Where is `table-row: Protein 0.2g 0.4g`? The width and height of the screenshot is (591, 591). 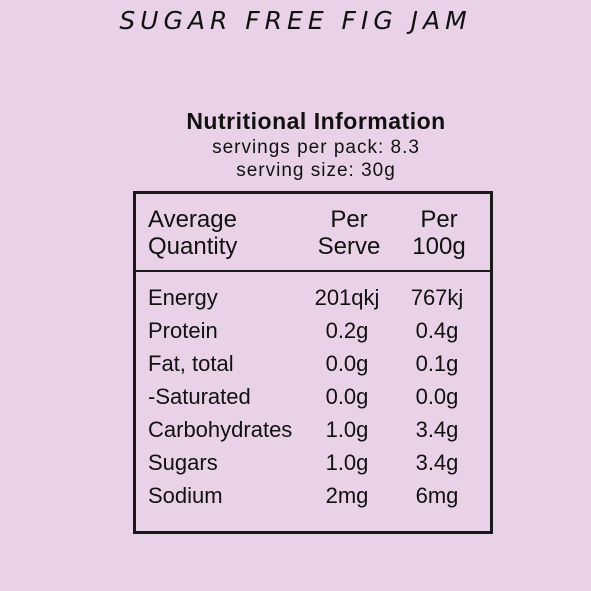
table-row: Protein 0.2g 0.4g is located at coordinates (313, 330).